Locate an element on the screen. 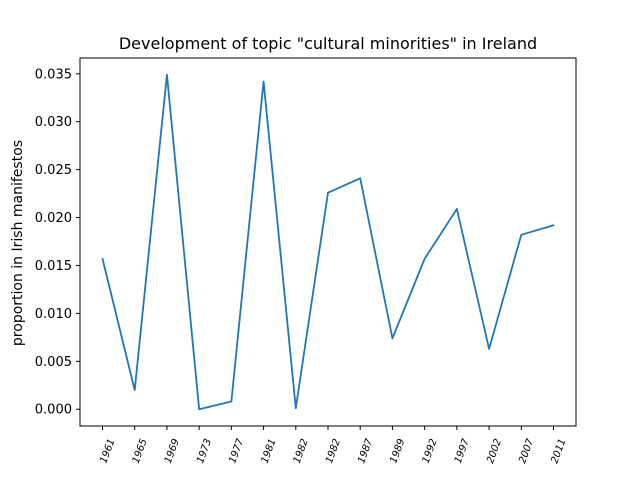 The height and width of the screenshot is (480, 640). y-tick-label: 0.000 is located at coordinates (53, 410).